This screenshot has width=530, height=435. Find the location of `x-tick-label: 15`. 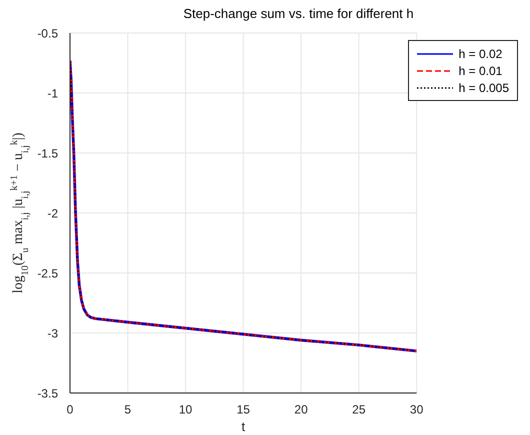

x-tick-label: 15 is located at coordinates (243, 409).